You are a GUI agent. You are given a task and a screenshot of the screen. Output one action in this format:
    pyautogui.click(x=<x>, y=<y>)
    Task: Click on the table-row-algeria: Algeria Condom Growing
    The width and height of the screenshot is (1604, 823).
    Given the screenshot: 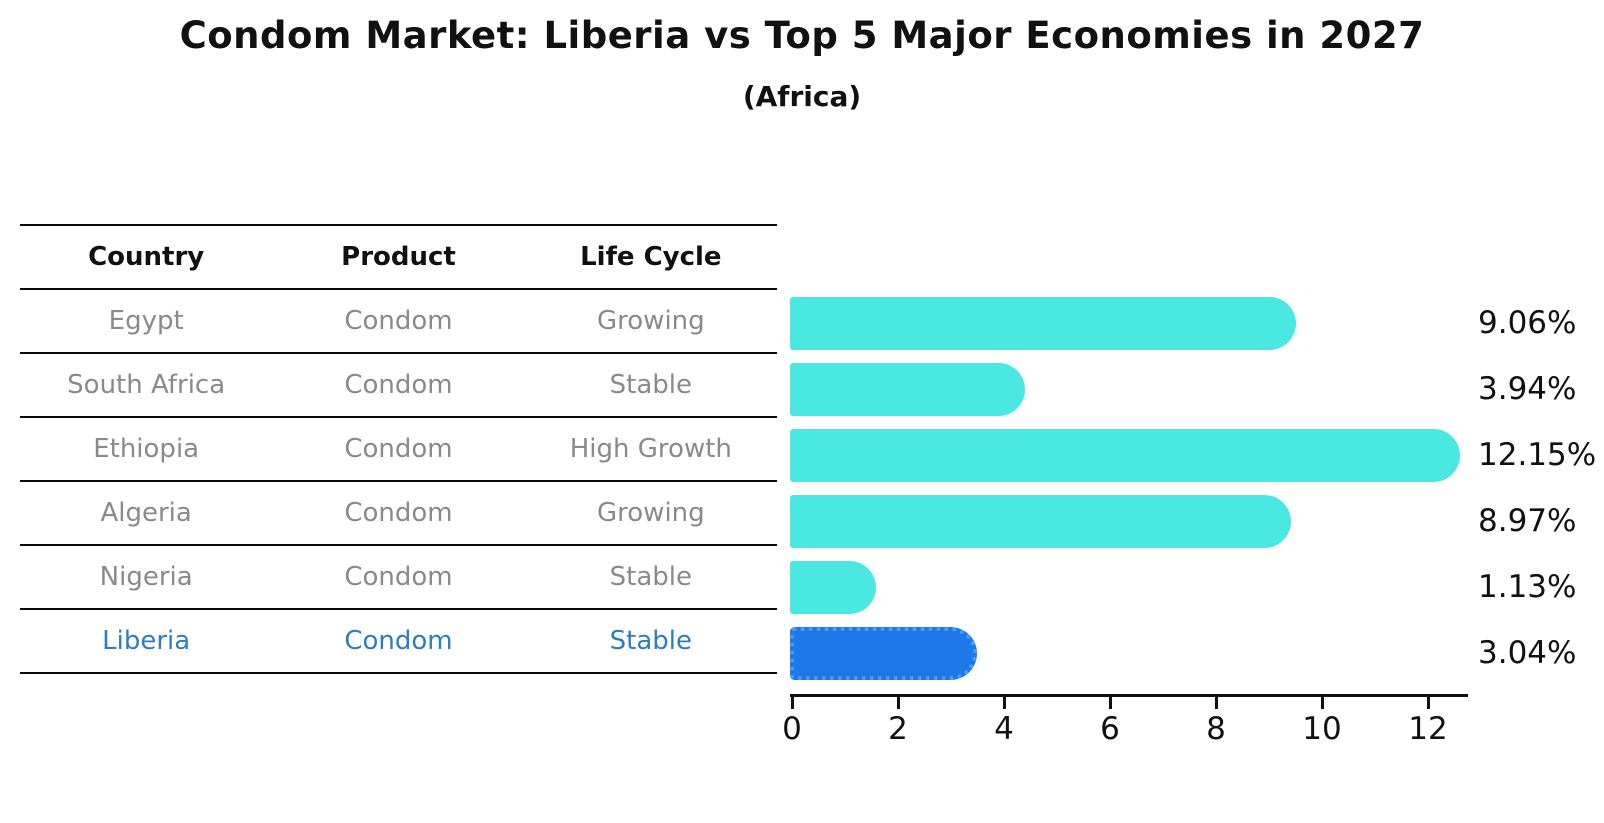 What is the action you would take?
    pyautogui.click(x=398, y=513)
    